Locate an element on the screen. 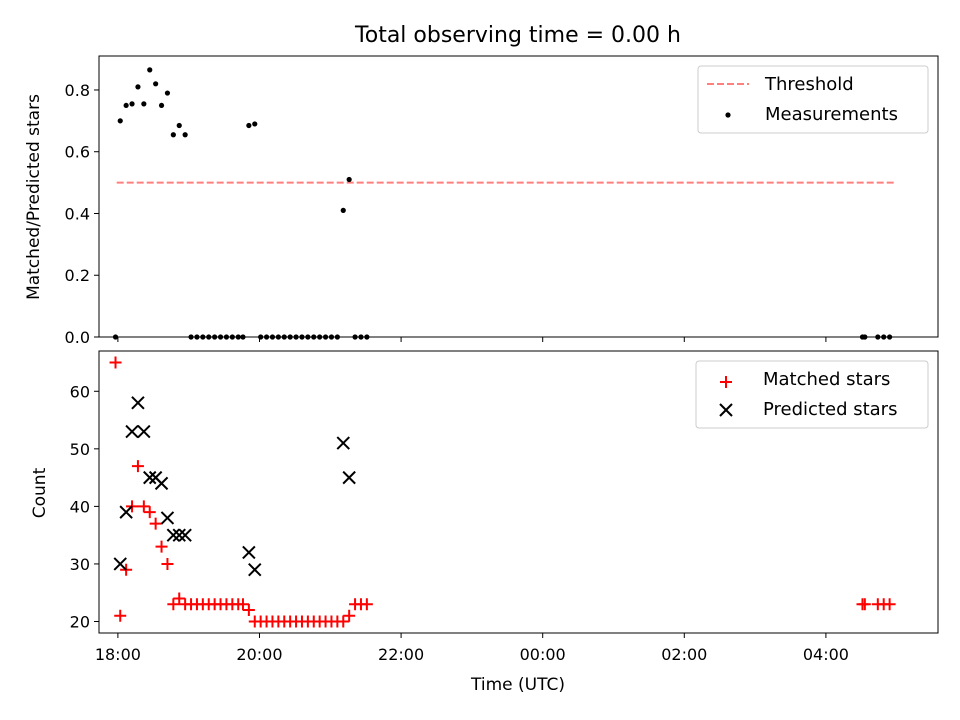 This screenshot has width=960, height=720. legend-measurements-swatch is located at coordinates (728, 115).